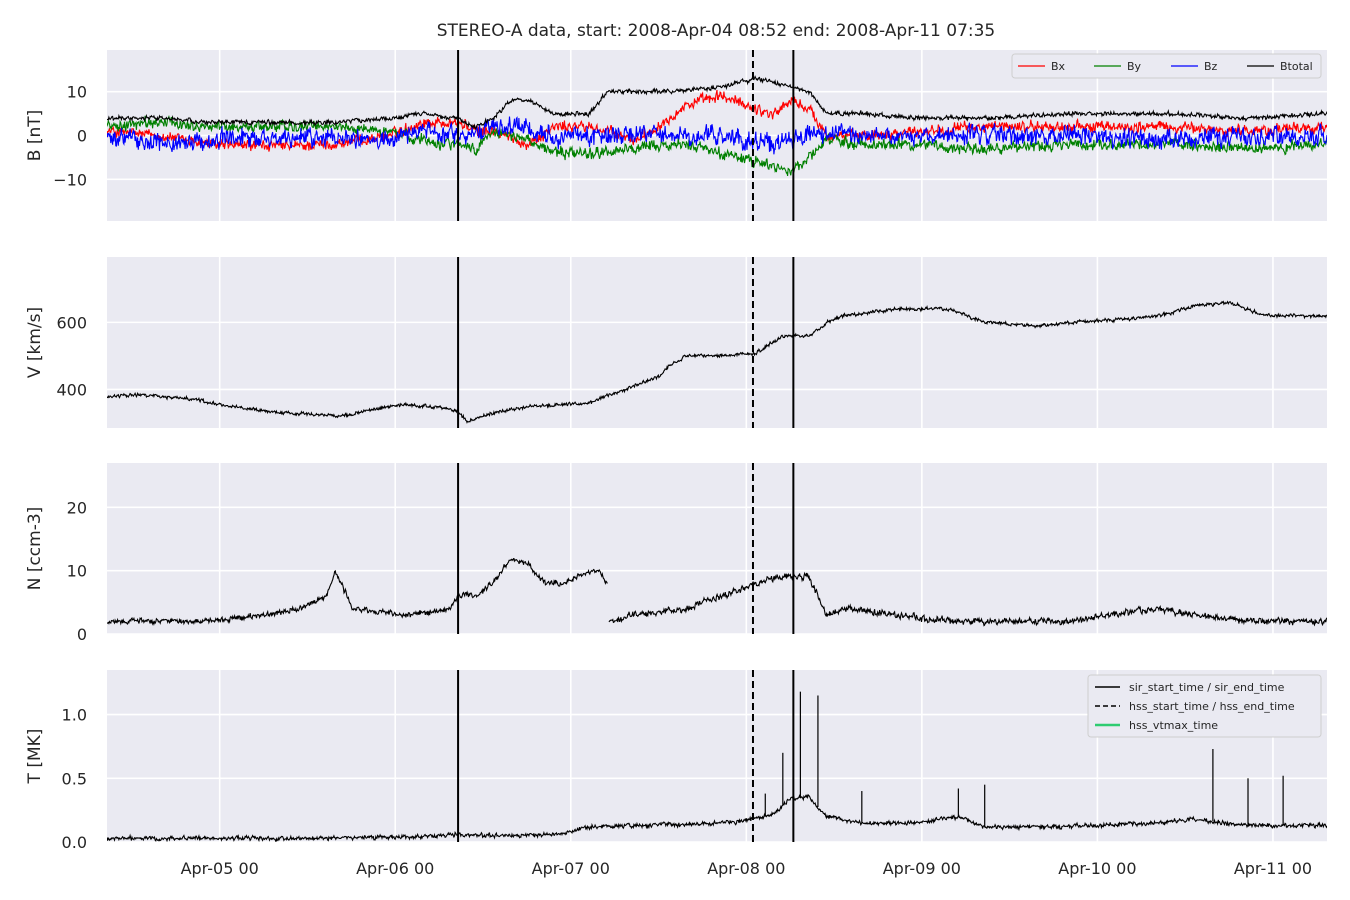  I want to click on series-btotal-line, so click(717, 102).